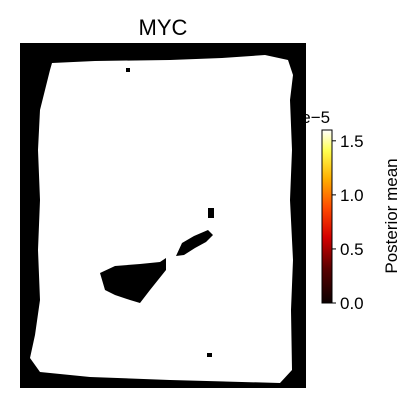 The width and height of the screenshot is (414, 411). What do you see at coordinates (348, 222) in the screenshot?
I see `colorbar-ticks: 0.0 0.5 1.0 1.5` at bounding box center [348, 222].